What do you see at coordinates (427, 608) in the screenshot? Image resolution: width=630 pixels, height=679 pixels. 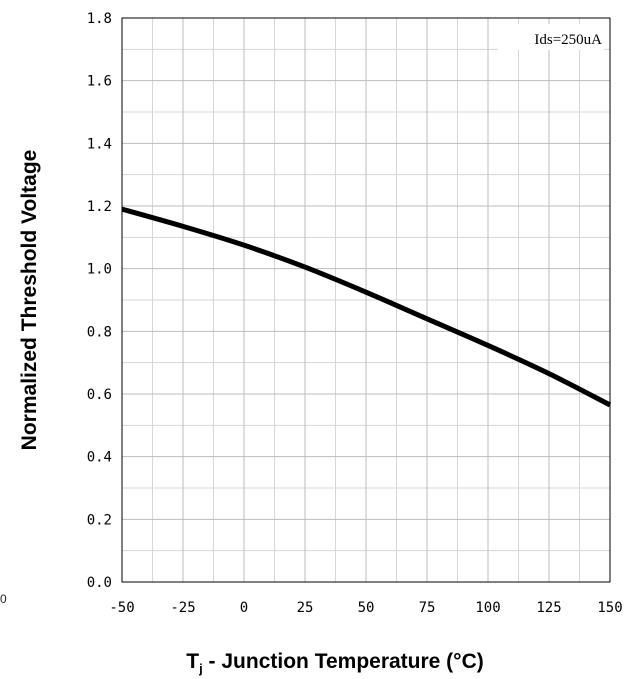 I see `x-tick-label: 75` at bounding box center [427, 608].